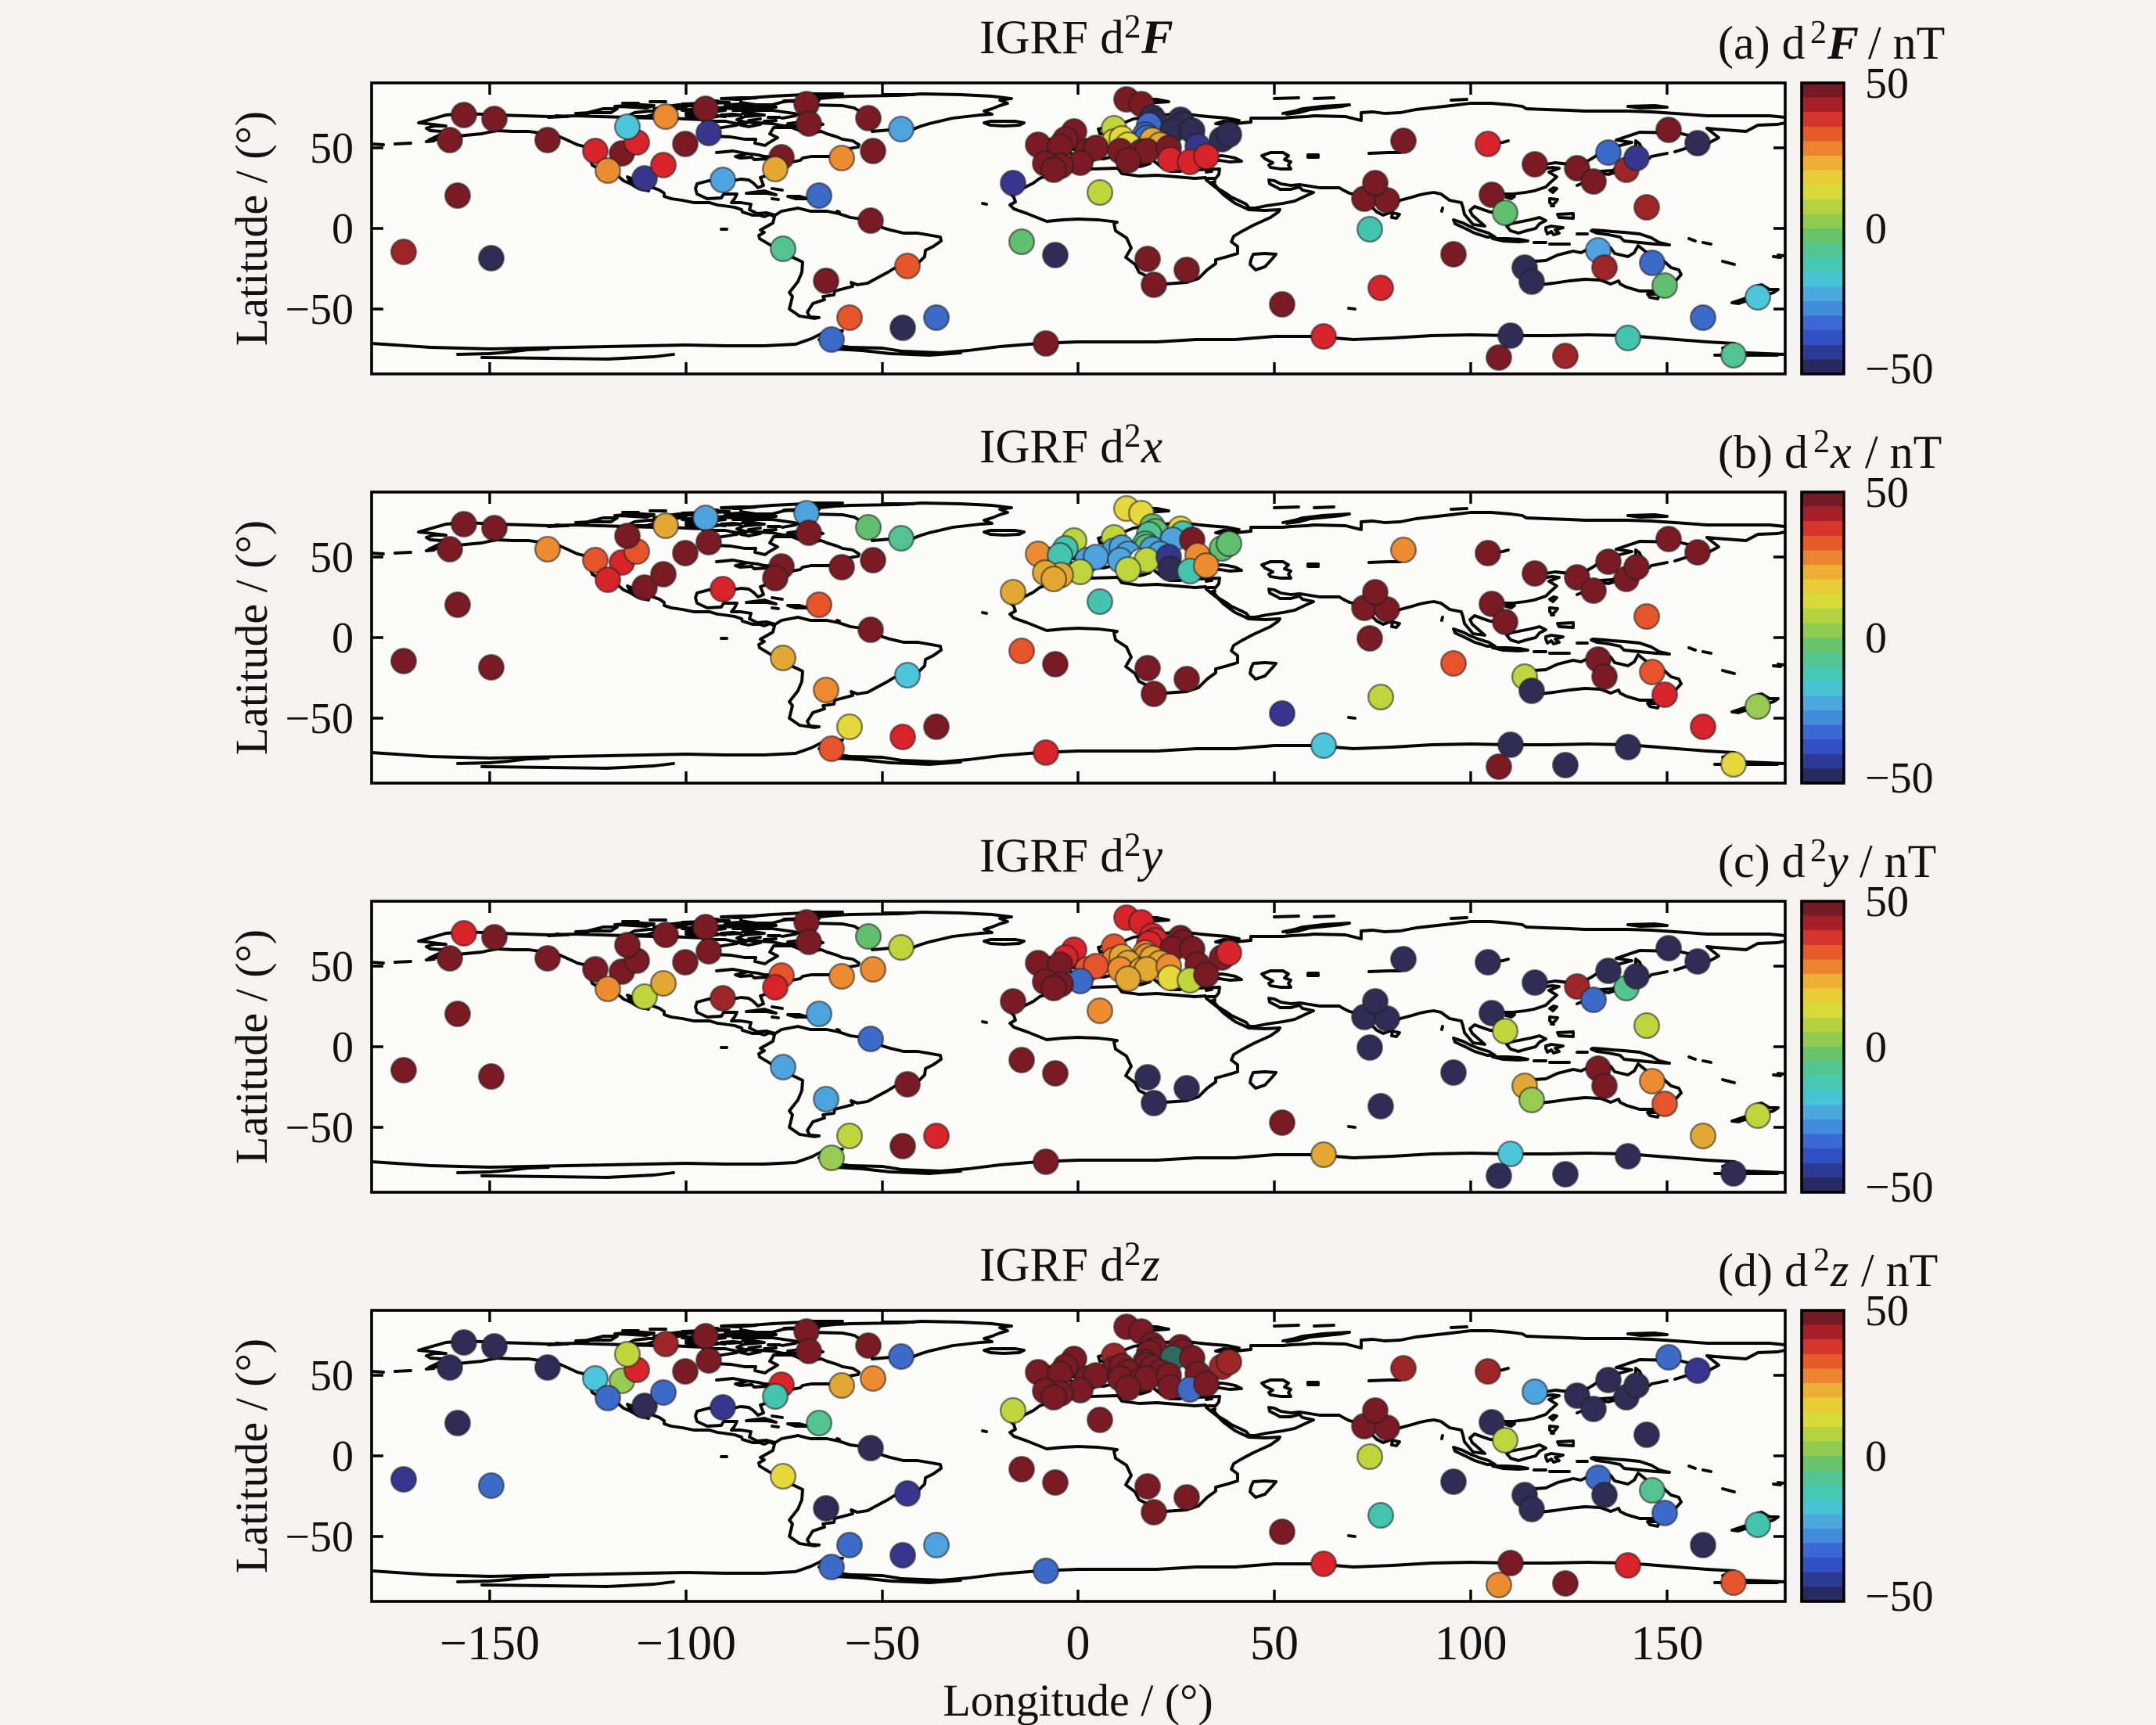  What do you see at coordinates (1763, 1270) in the screenshot?
I see `svg-text: (d) d` at bounding box center [1763, 1270].